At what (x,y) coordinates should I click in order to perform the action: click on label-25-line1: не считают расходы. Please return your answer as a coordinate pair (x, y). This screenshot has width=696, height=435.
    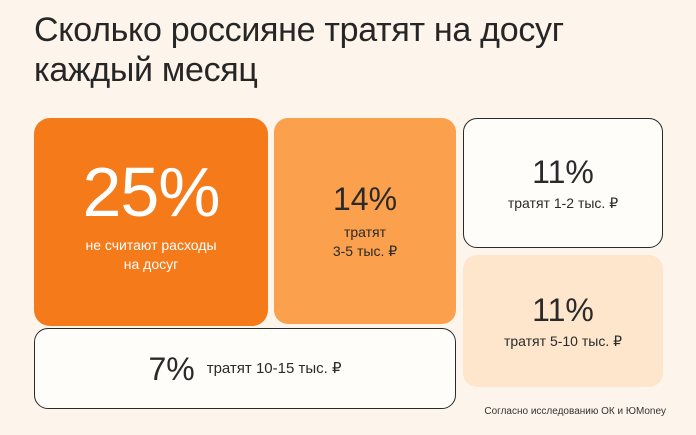
    Looking at the image, I should click on (151, 245).